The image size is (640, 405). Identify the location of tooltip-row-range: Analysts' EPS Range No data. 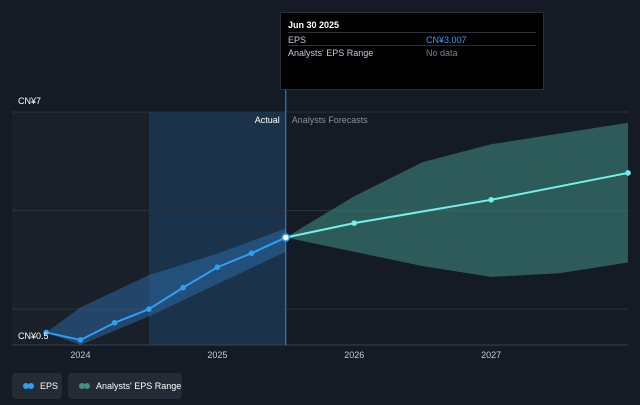
(412, 52).